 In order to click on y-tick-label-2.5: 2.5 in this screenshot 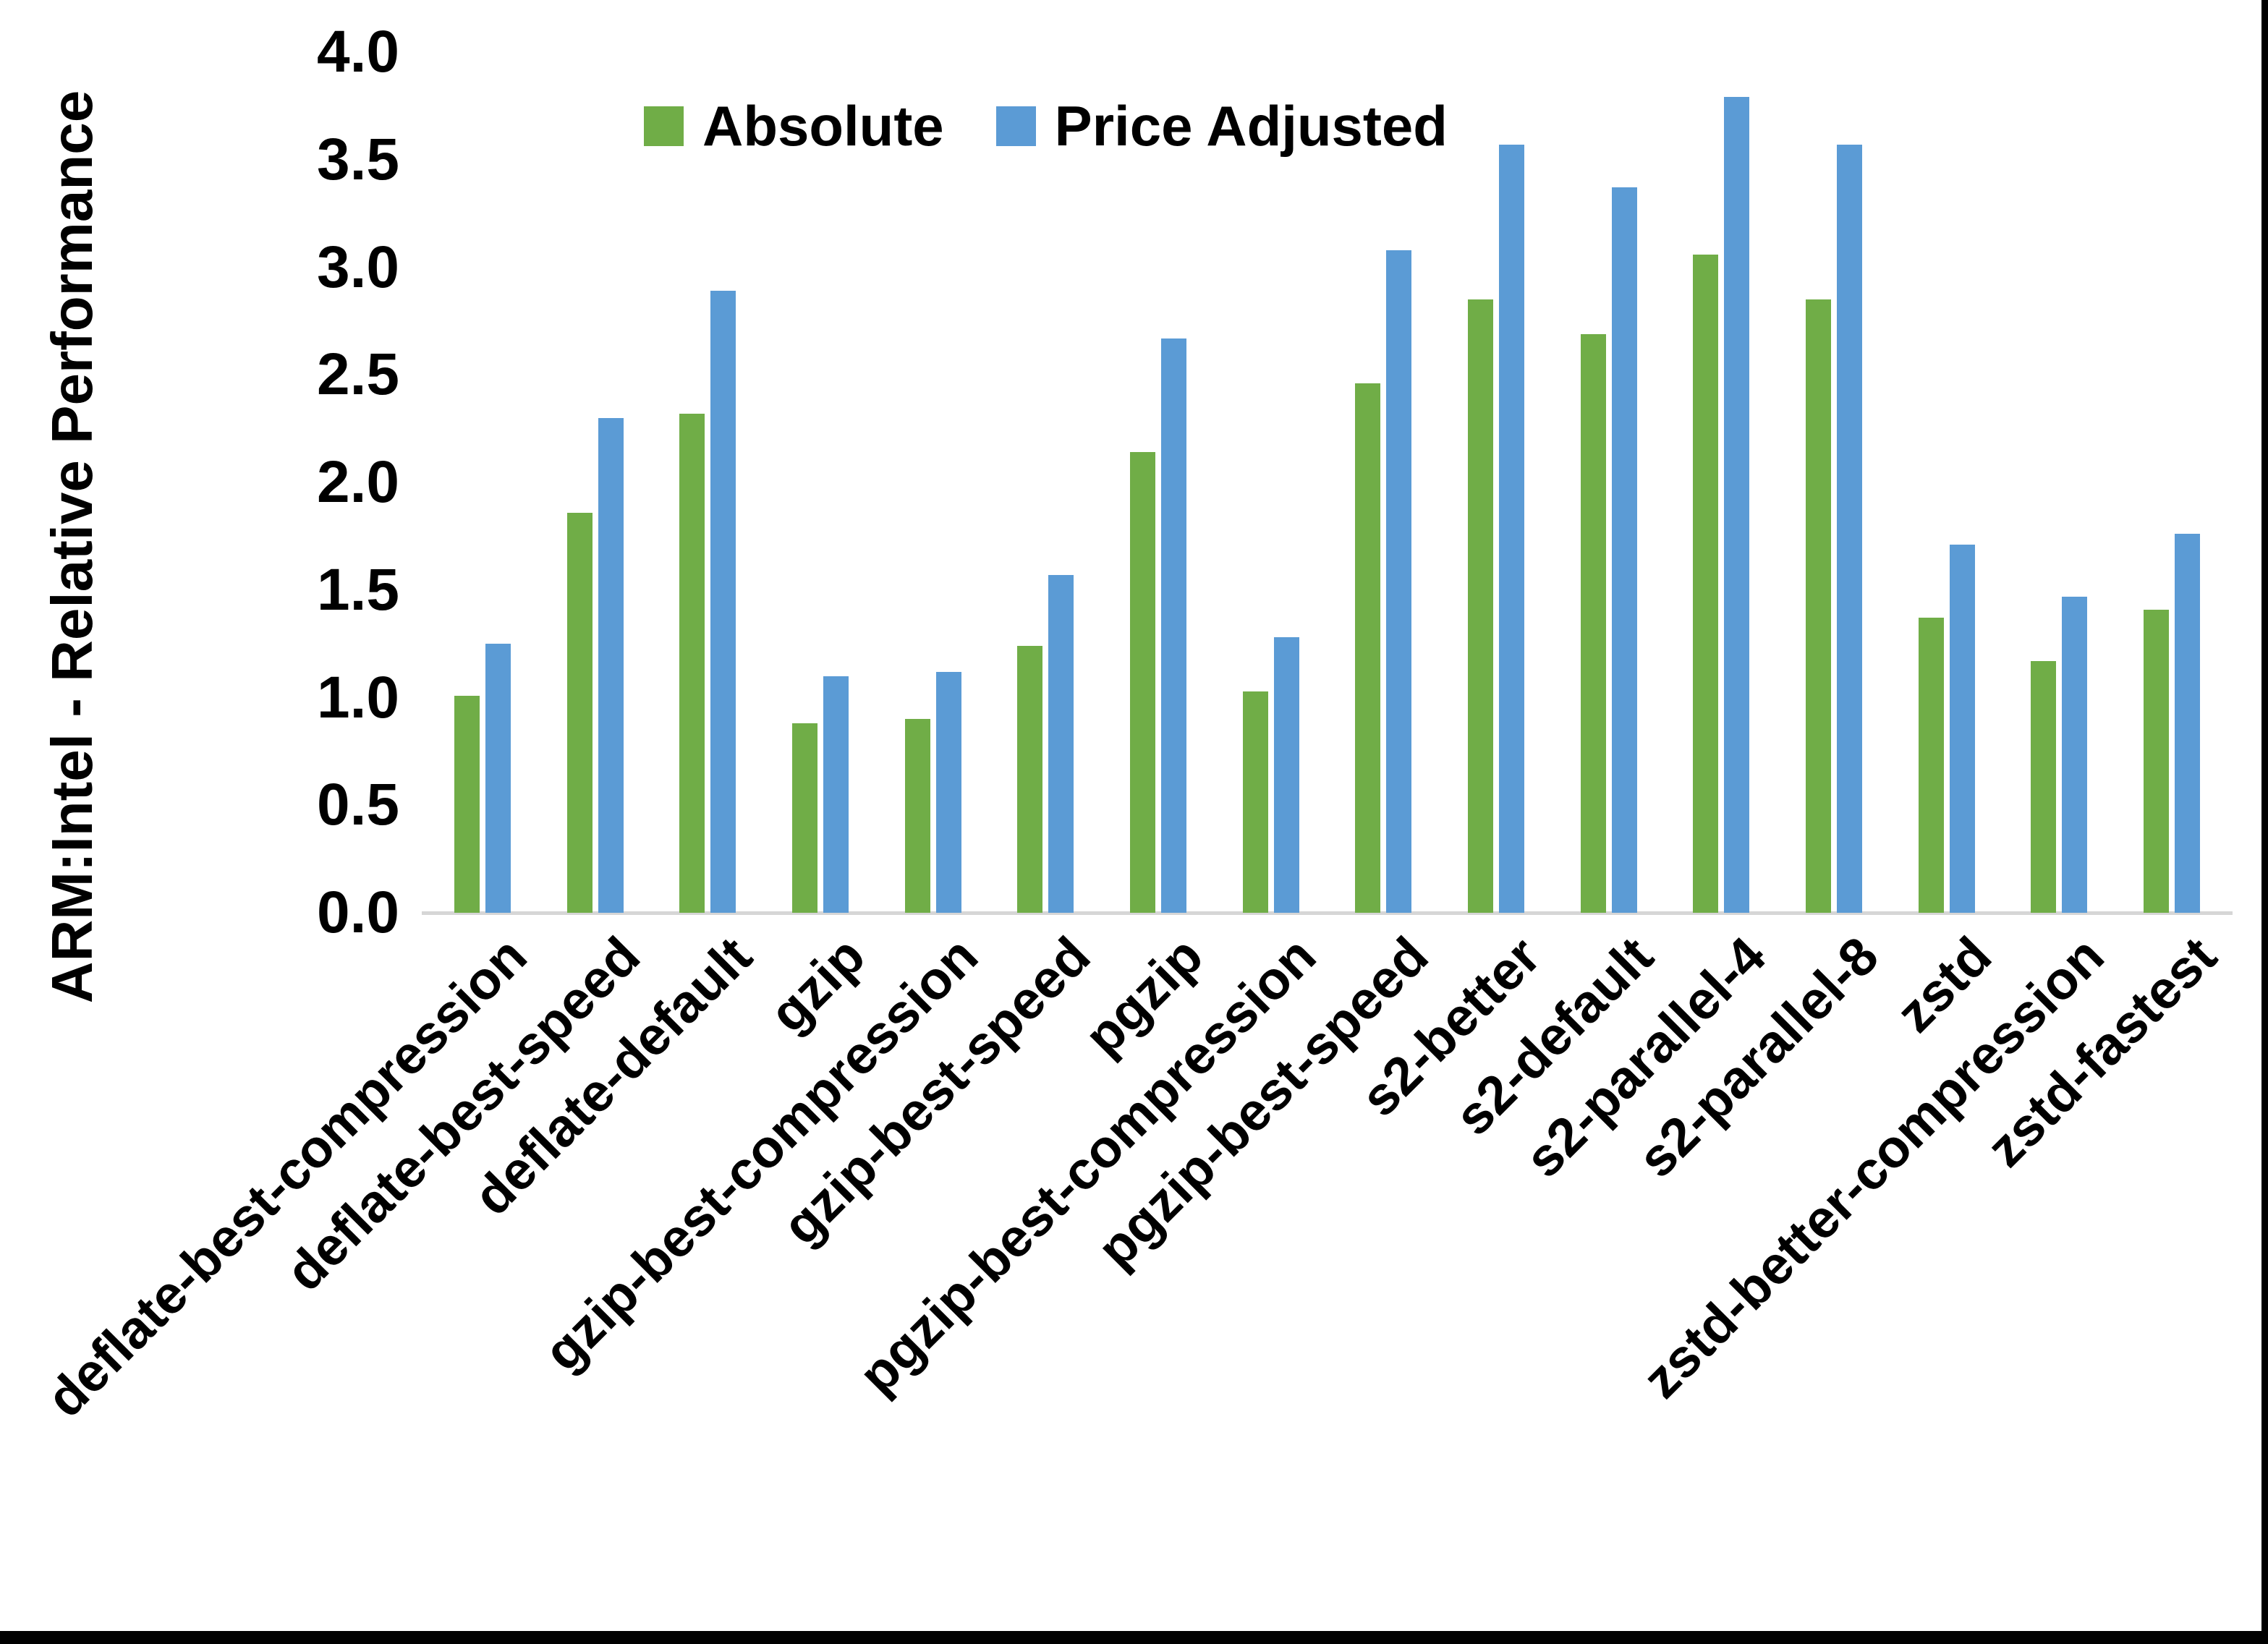, I will do `click(358, 374)`.